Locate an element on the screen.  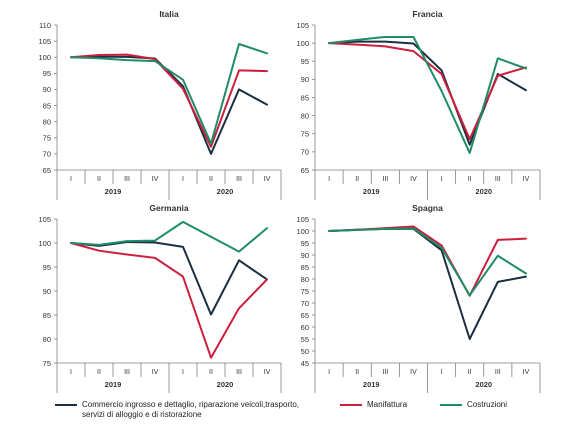
y-tick-label-spagna-65: 65 is located at coordinates (305, 315).